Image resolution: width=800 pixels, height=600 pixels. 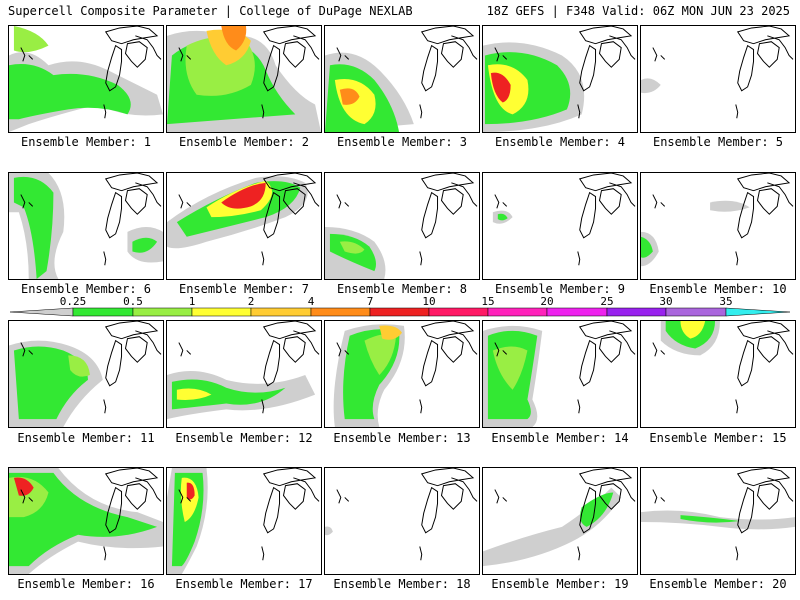 I want to click on ensemble-member-label: Ensemble Member: 19, so click(x=560, y=584).